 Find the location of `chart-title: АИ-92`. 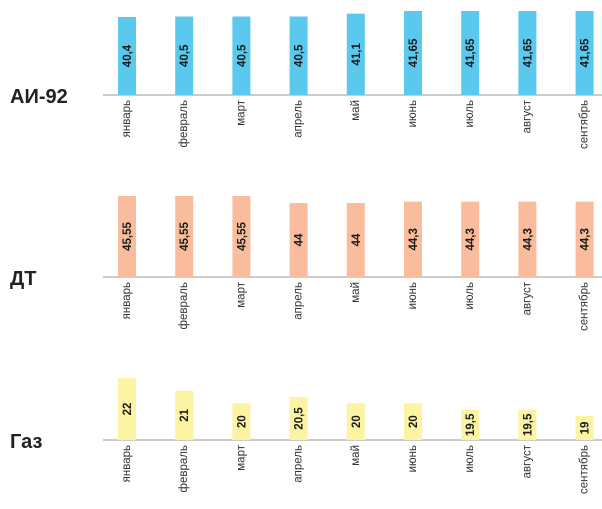

chart-title: АИ-92 is located at coordinates (39, 97).